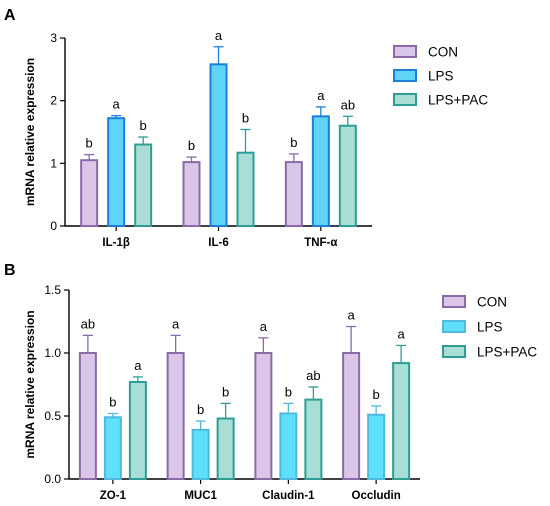 This screenshot has width=550, height=506. What do you see at coordinates (53, 101) in the screenshot?
I see `y-tick-label: 2` at bounding box center [53, 101].